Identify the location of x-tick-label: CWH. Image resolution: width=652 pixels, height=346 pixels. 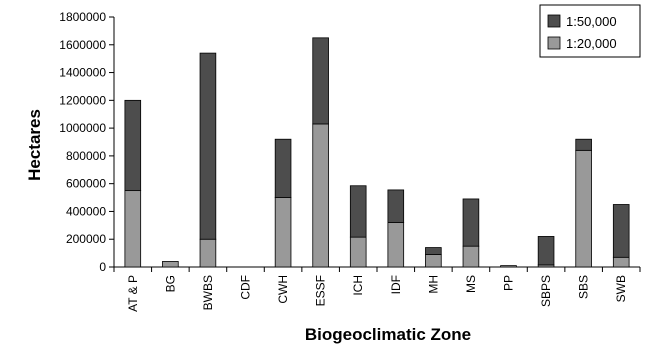
(283, 289).